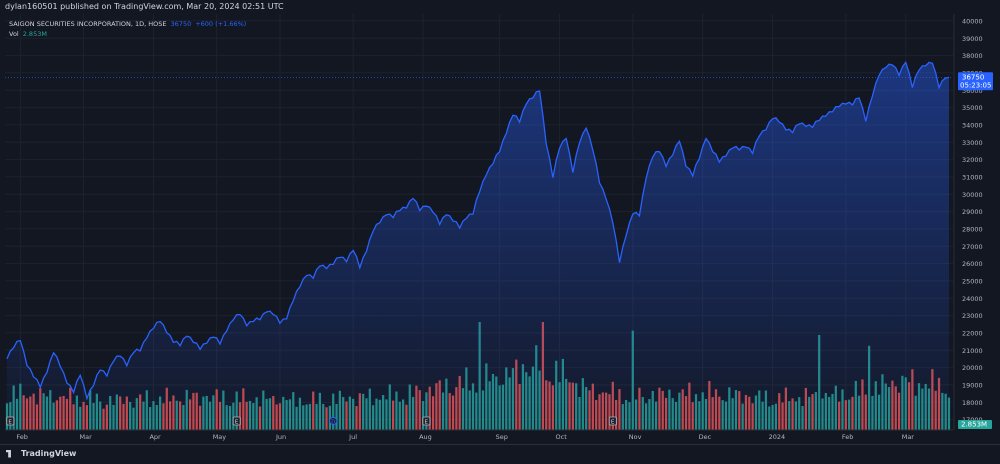 This screenshot has width=1000, height=464. I want to click on last-volume-tag-value: 2.853M, so click(974, 425).